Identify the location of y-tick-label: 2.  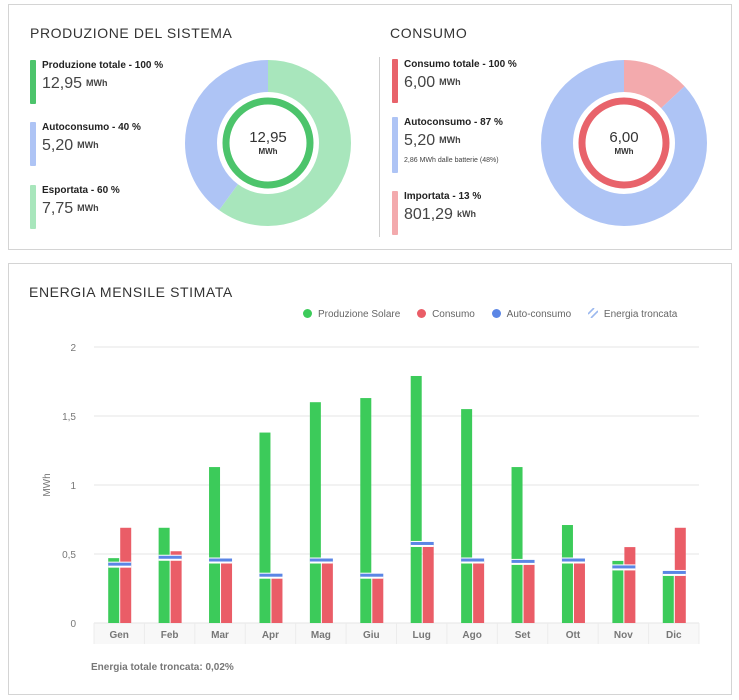
(73, 348).